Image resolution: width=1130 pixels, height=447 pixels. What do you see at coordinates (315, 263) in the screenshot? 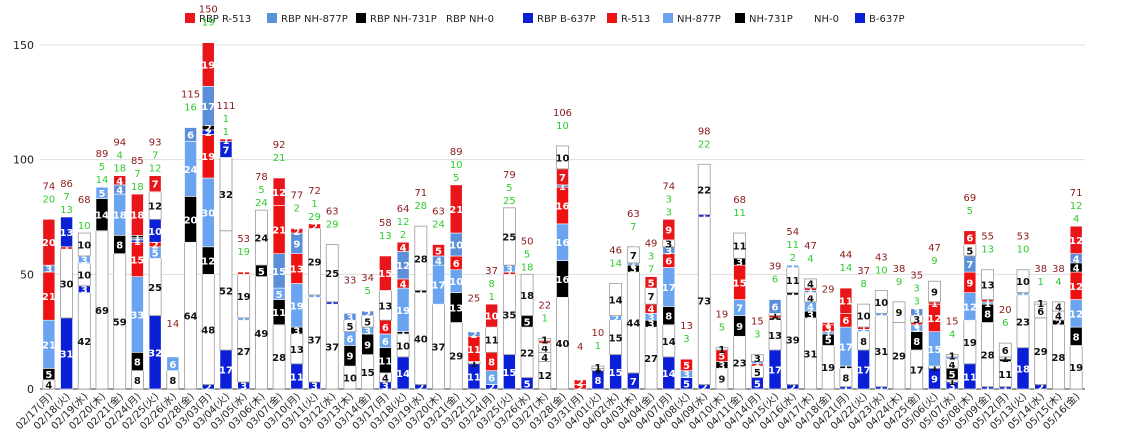
I see `bar-segment-label: 29` at bounding box center [315, 263].